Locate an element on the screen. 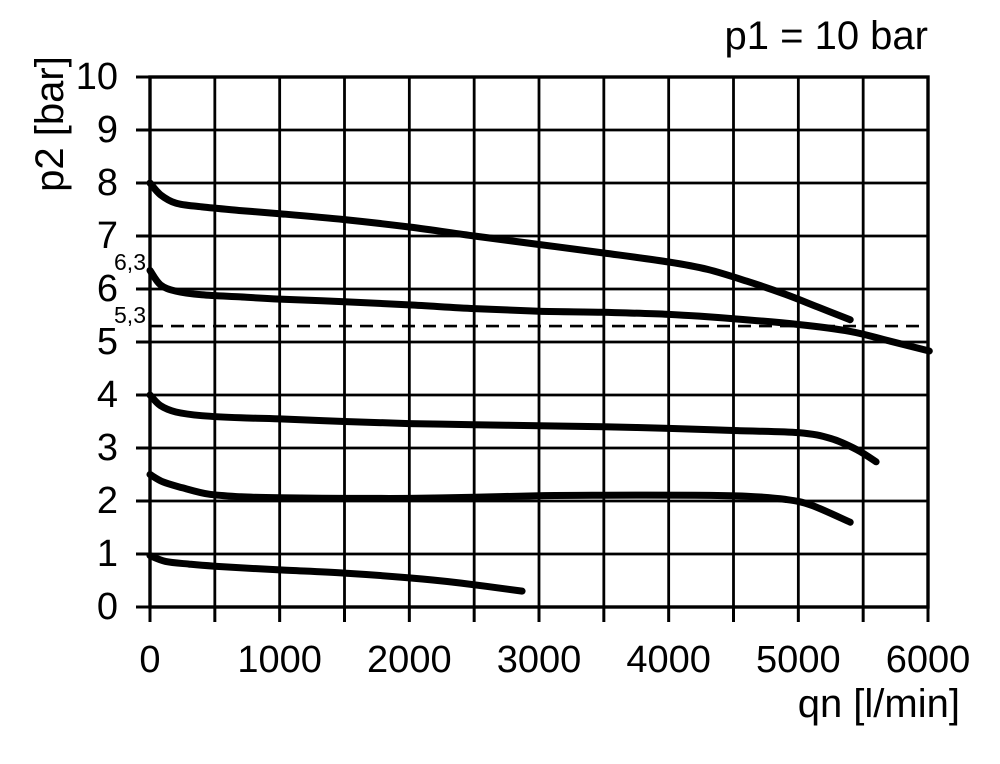  curve-p2-set-8-bar is located at coordinates (500, 251).